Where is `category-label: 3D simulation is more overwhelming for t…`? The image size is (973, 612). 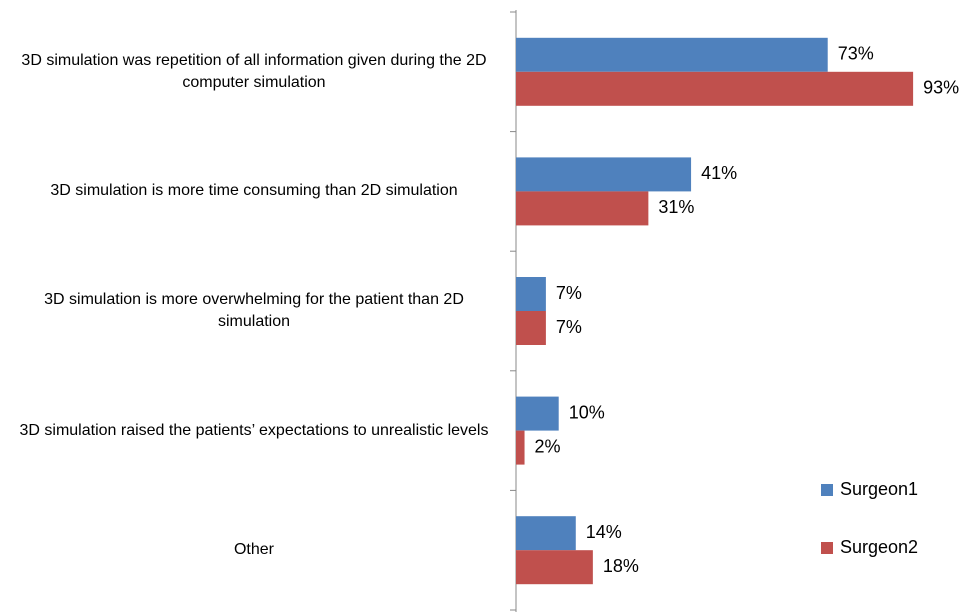
category-label: 3D simulation is more overwhelming for t… is located at coordinates (254, 310).